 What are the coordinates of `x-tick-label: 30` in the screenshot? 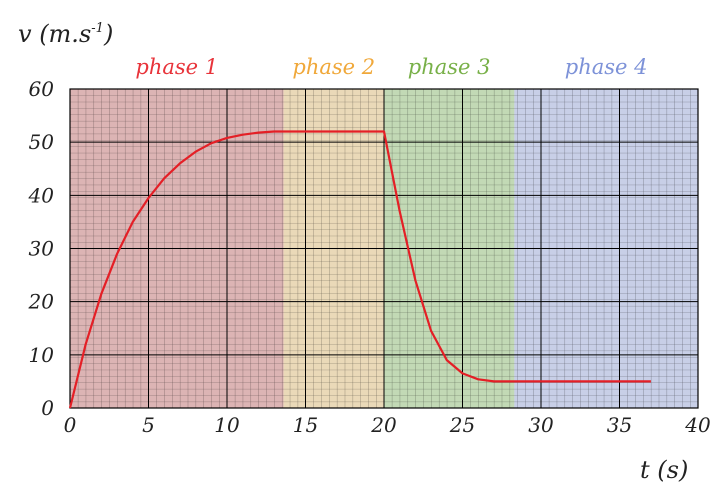 It's located at (541, 425).